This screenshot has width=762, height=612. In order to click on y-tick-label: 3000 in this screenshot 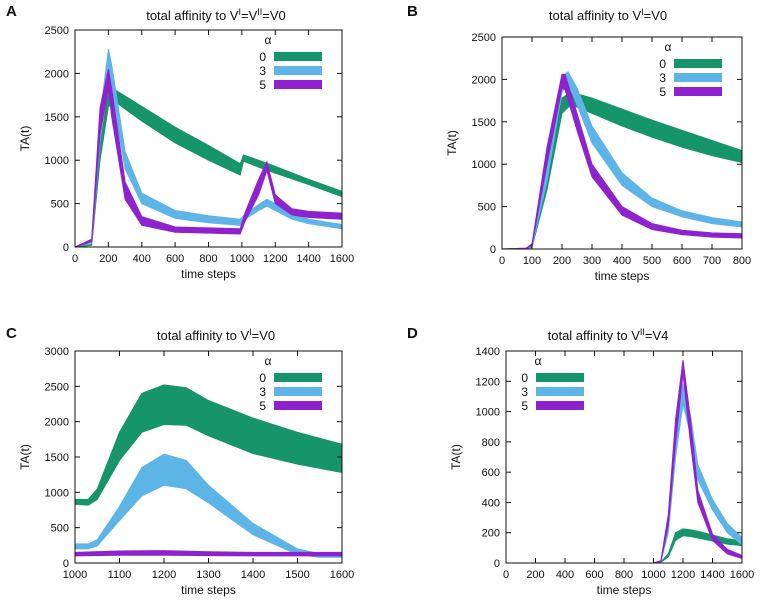, I will do `click(57, 352)`.